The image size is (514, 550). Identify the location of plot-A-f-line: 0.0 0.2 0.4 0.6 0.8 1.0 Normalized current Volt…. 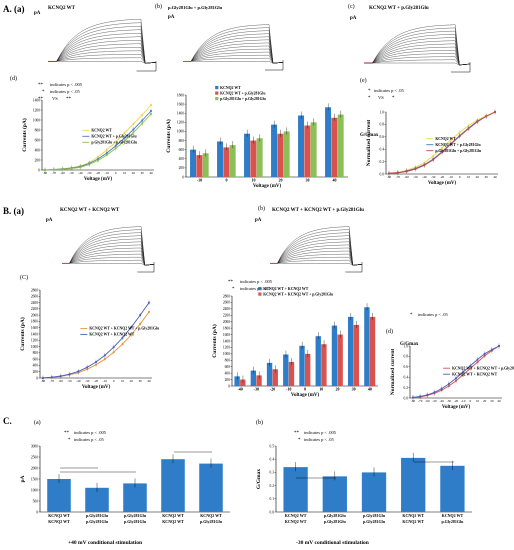
(432, 147).